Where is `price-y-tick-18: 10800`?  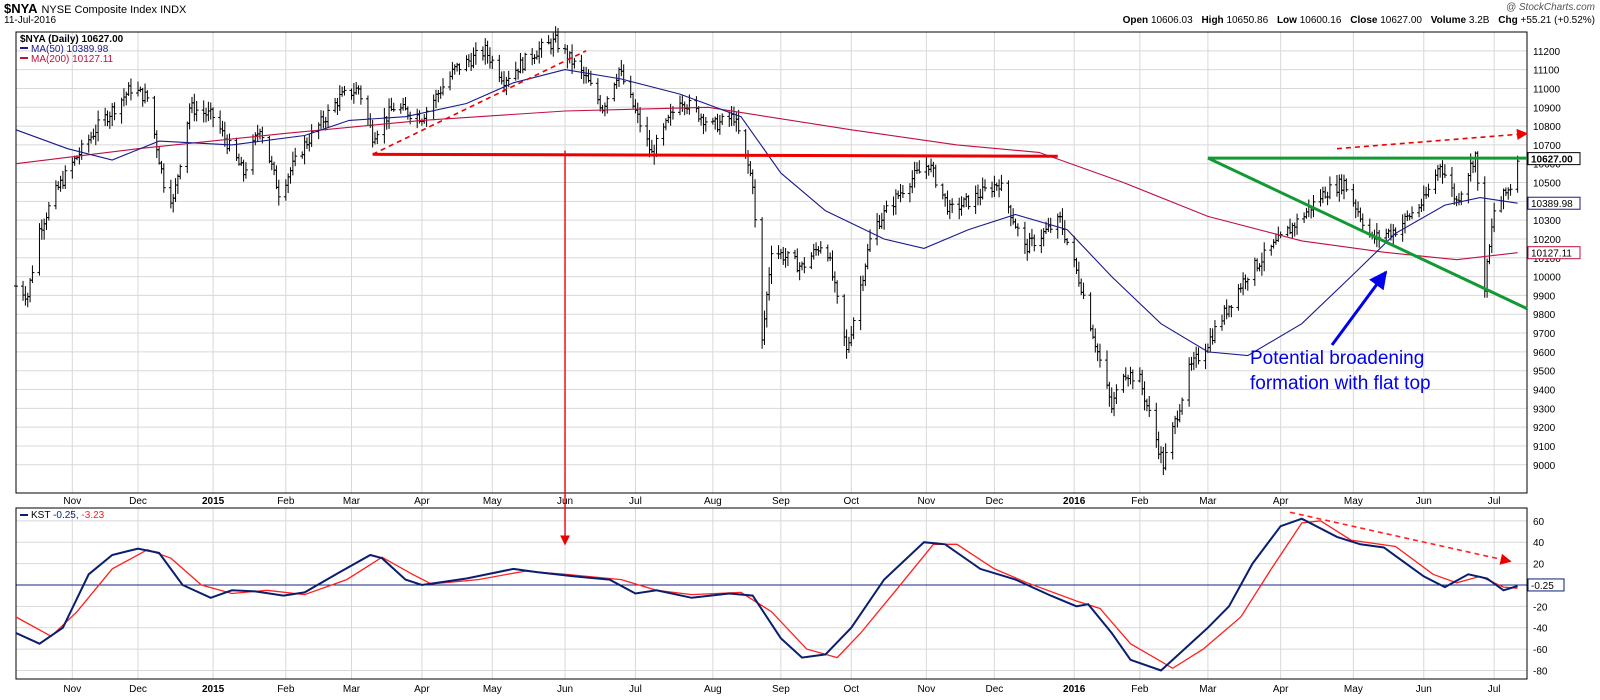
price-y-tick-18: 10800 is located at coordinates (1547, 127).